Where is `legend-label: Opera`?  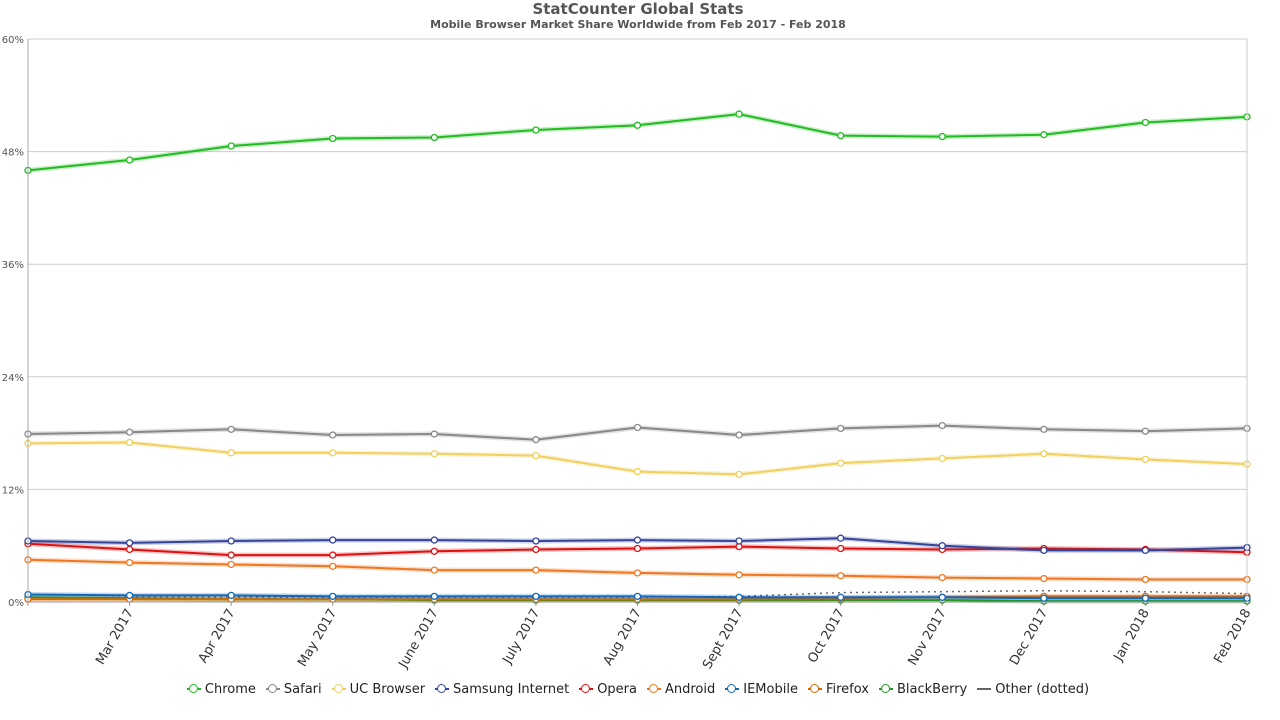 legend-label: Opera is located at coordinates (617, 689).